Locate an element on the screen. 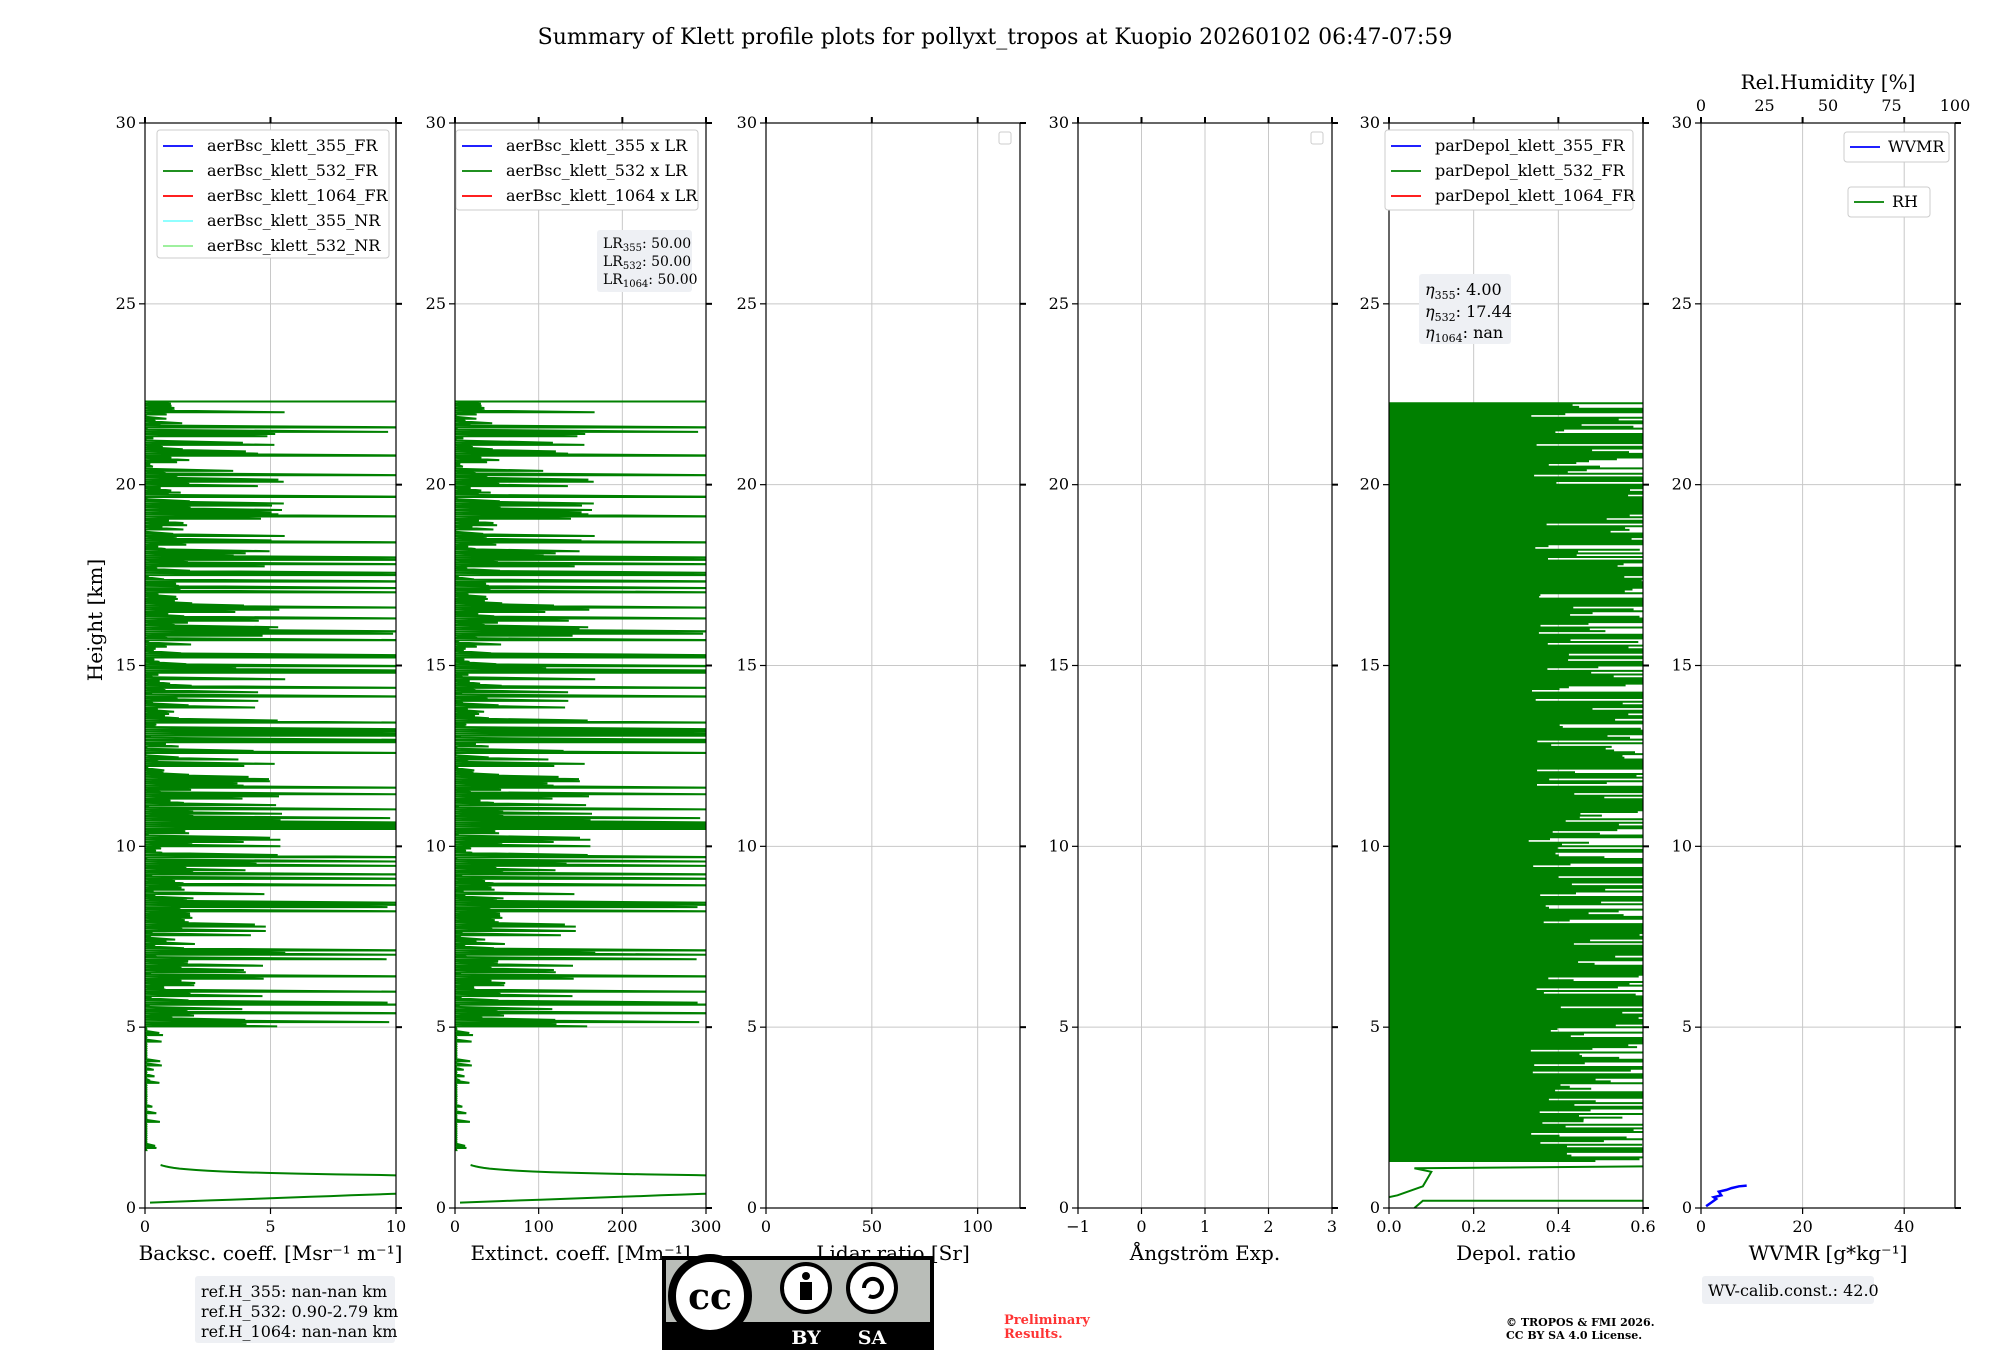 The width and height of the screenshot is (2000, 1364). profiles-backscatter is located at coordinates (270, 802).